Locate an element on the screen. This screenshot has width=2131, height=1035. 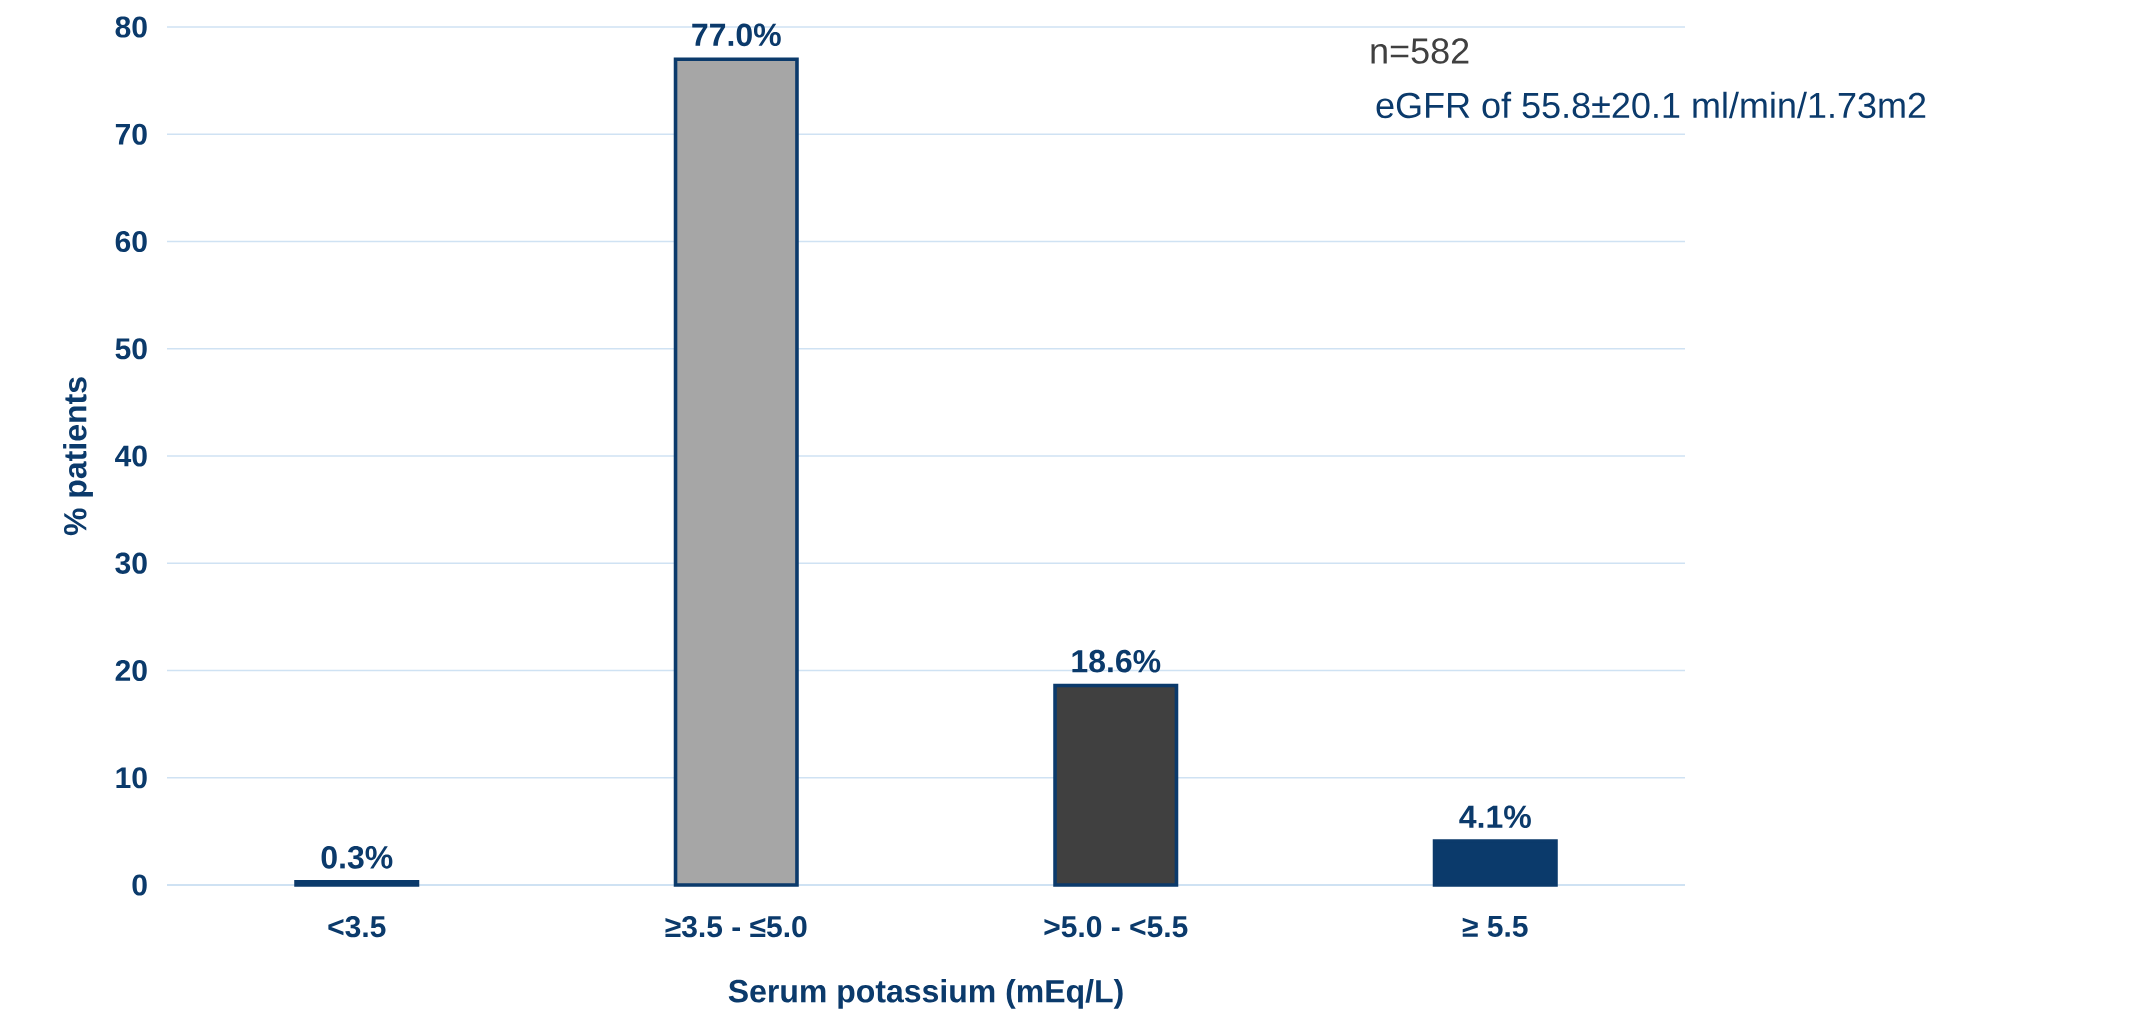
y-tick-label: 50 is located at coordinates (131, 349).